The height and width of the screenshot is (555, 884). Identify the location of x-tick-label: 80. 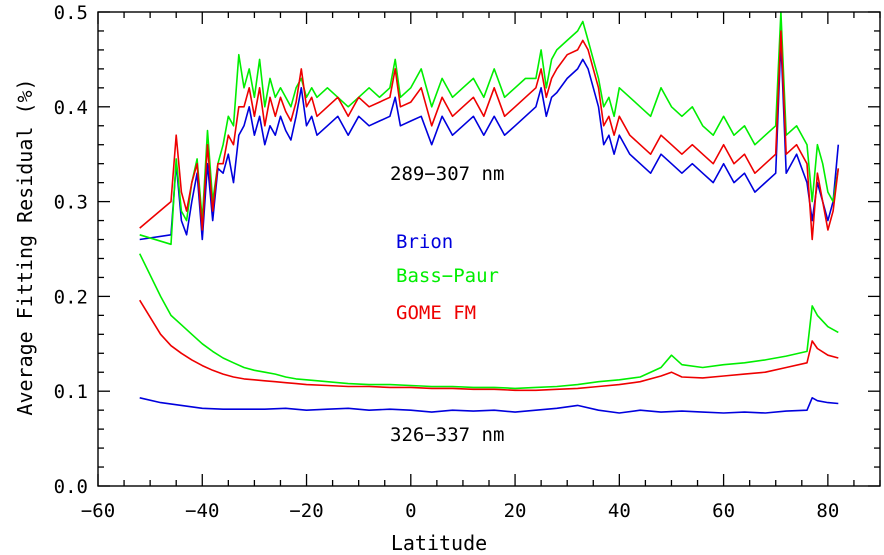
(827, 511).